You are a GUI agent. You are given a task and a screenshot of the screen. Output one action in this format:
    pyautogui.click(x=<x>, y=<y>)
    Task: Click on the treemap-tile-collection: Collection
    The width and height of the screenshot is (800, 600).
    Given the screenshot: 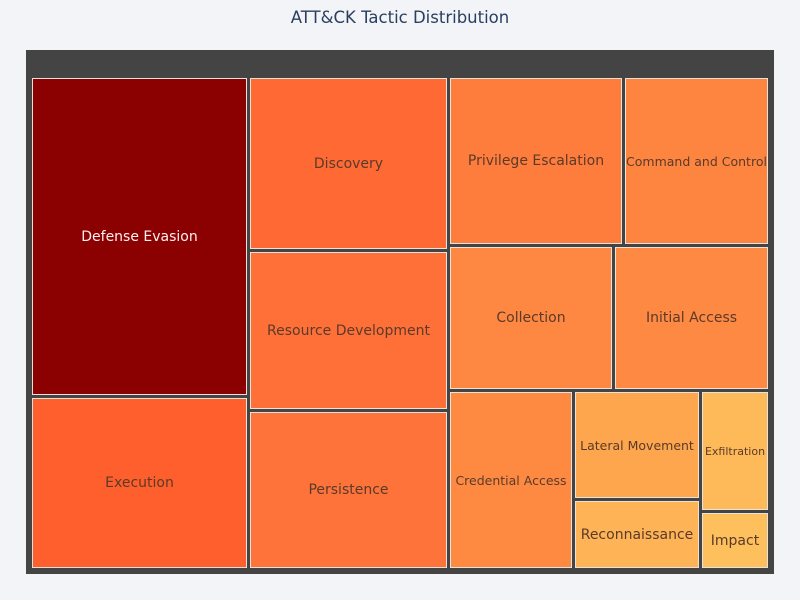 What is the action you would take?
    pyautogui.click(x=531, y=318)
    